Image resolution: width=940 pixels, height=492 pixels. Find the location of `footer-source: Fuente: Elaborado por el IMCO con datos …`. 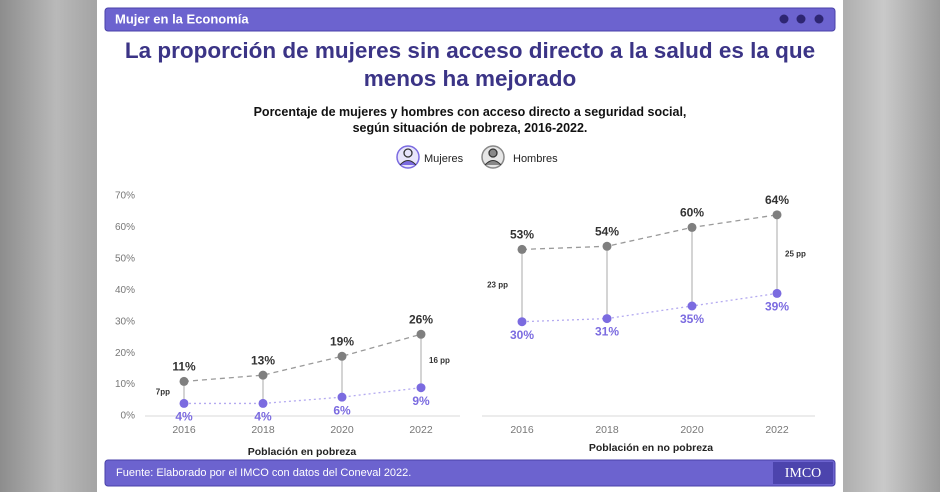

footer-source: Fuente: Elaborado por el IMCO con datos … is located at coordinates (263, 473).